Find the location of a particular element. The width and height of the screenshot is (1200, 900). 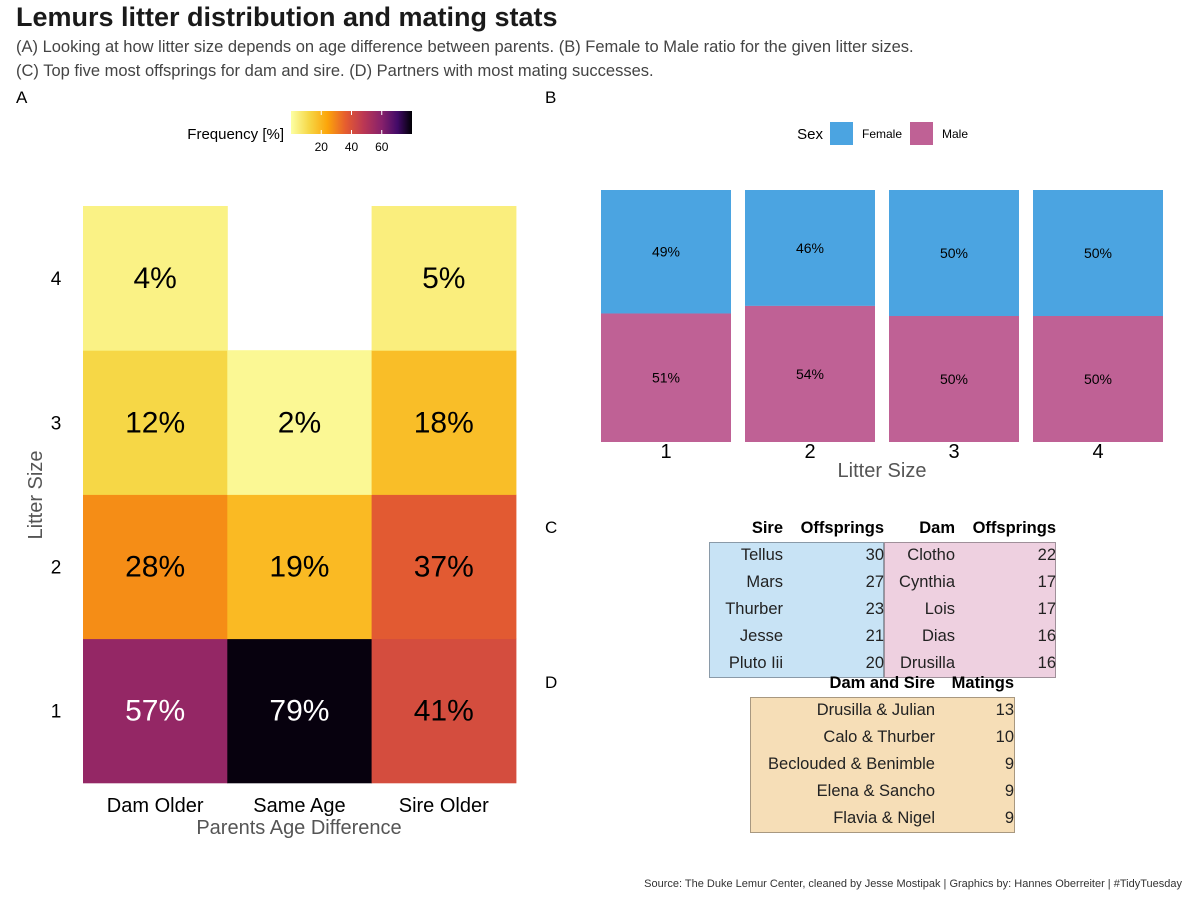

sire-offsprings-cell: 23 is located at coordinates (874, 609).